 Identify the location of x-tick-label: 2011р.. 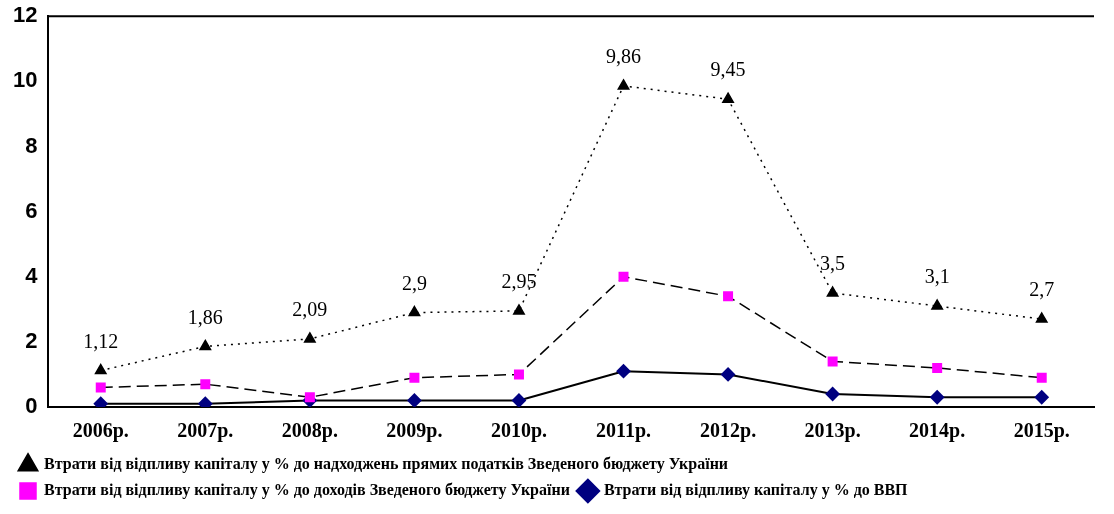
(624, 431).